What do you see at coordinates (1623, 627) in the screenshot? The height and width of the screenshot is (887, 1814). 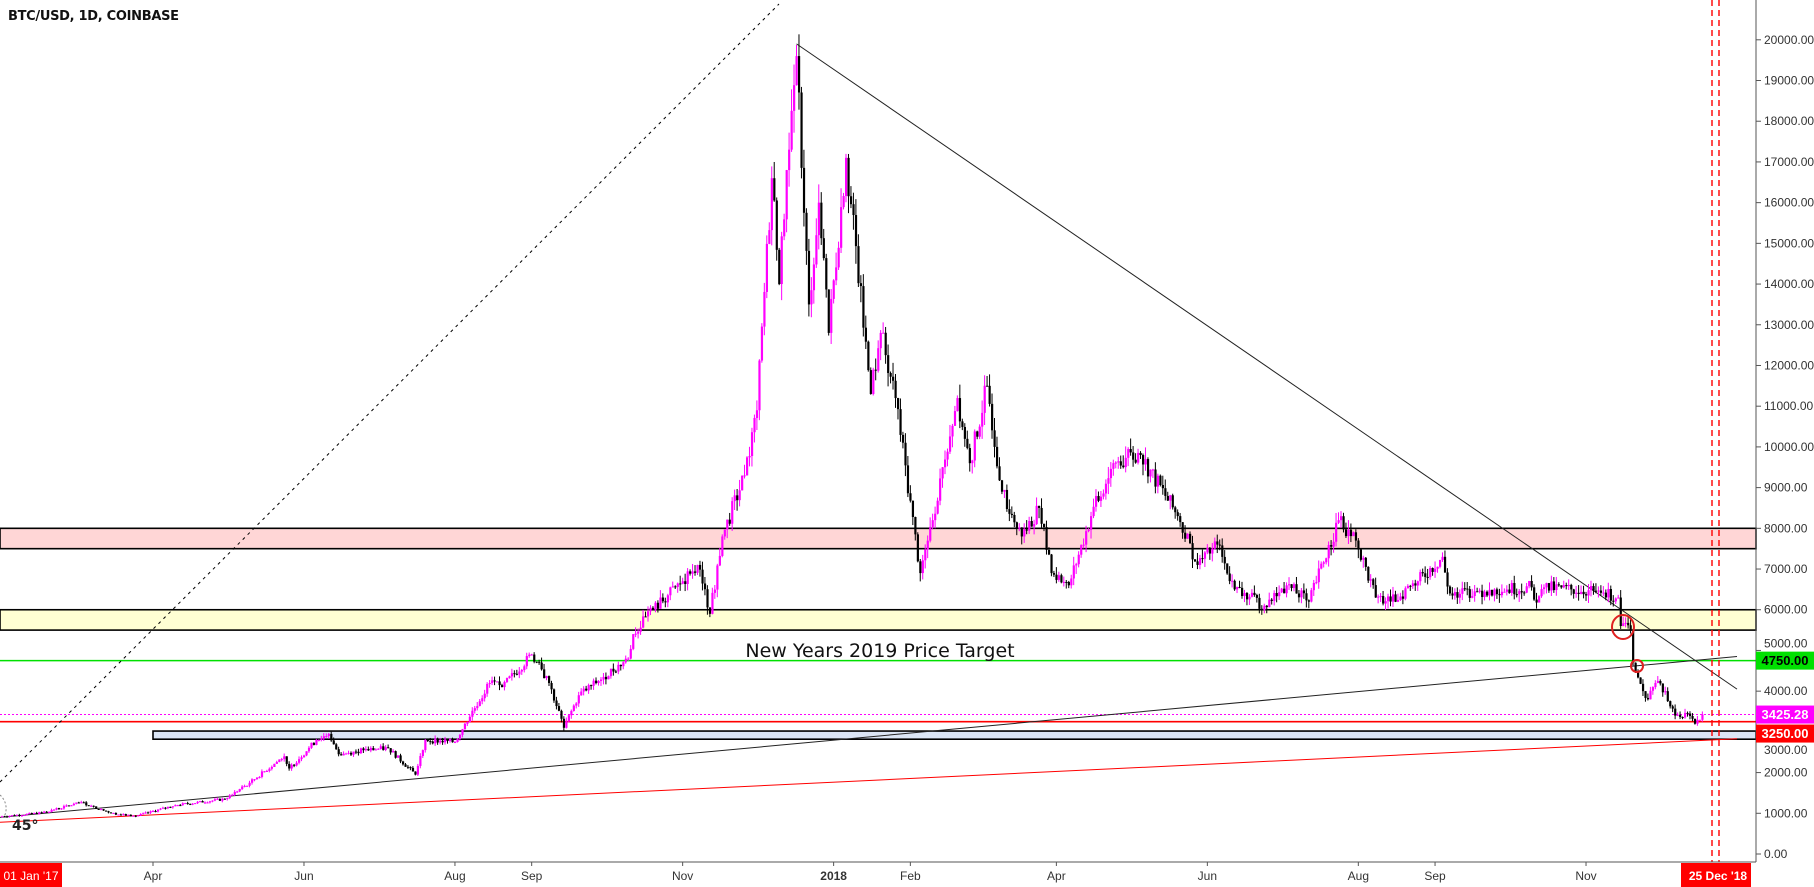 I see `highlight-circle` at bounding box center [1623, 627].